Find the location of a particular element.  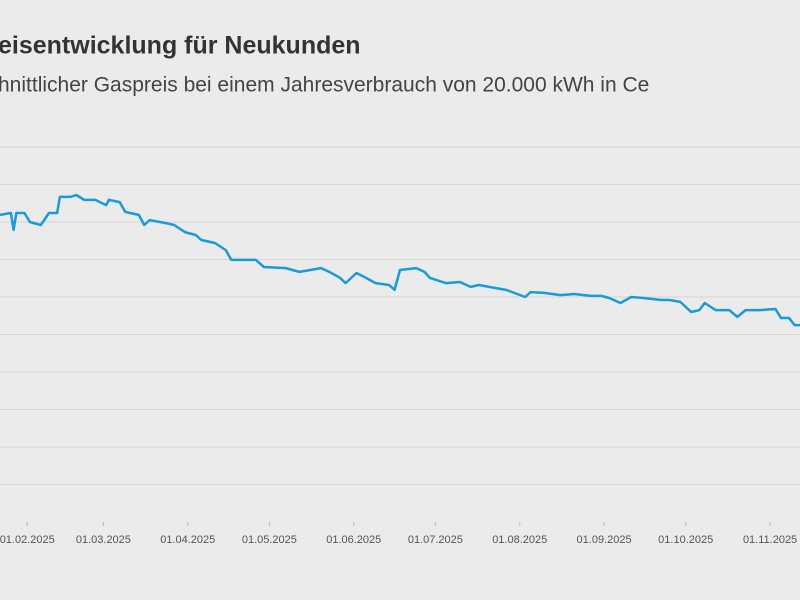

x-tick-label: 01.11.2025 is located at coordinates (770, 540).